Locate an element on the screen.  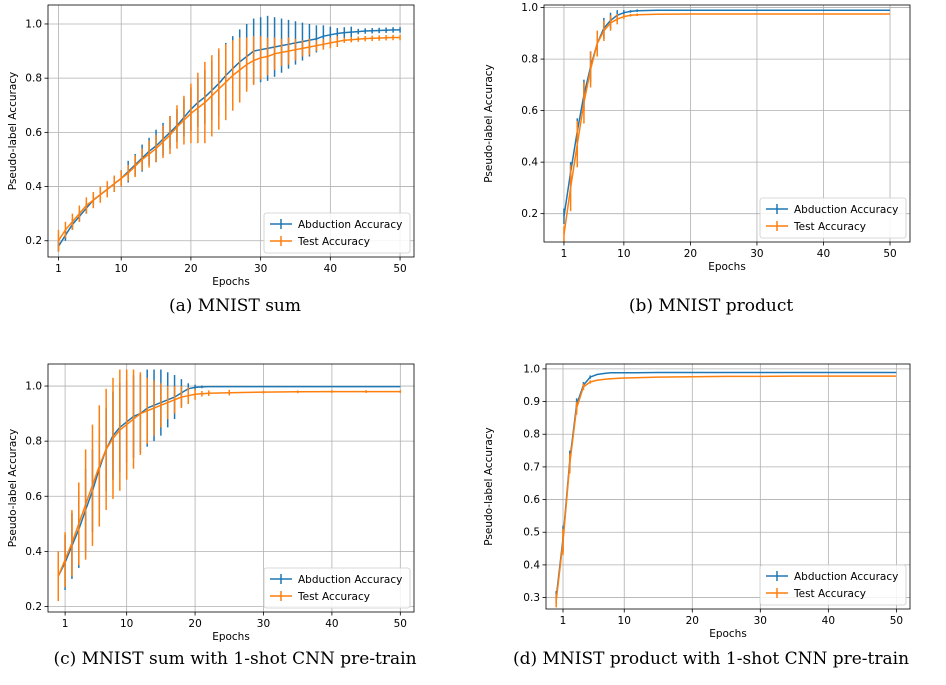
chart-caption-a: (a) MNIST sum is located at coordinates (235, 306).